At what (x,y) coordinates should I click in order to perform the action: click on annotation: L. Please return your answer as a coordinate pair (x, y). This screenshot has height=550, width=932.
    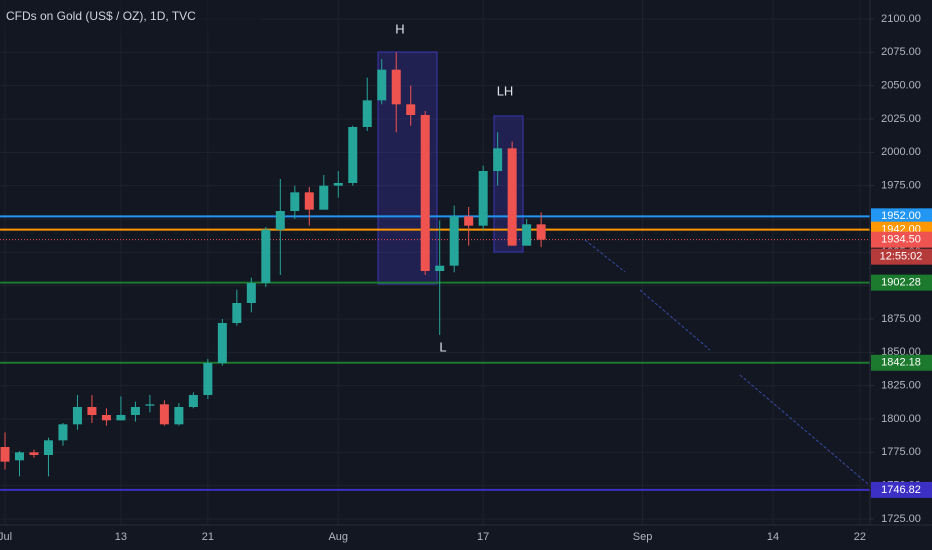
    Looking at the image, I should click on (442, 346).